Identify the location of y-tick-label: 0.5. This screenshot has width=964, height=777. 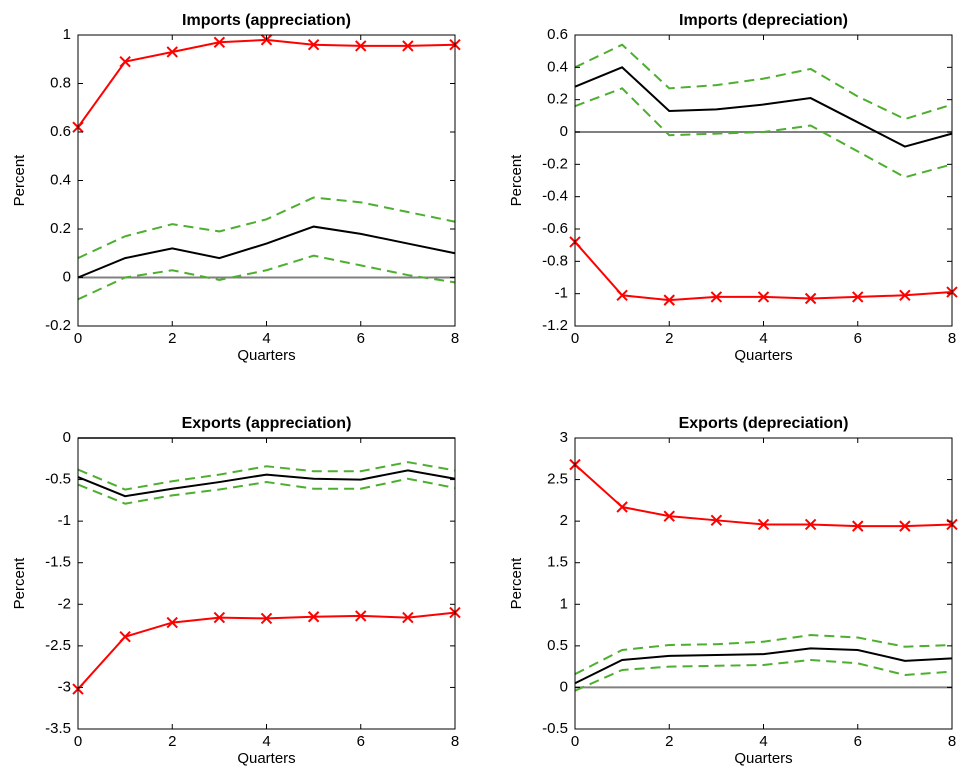
(557, 645).